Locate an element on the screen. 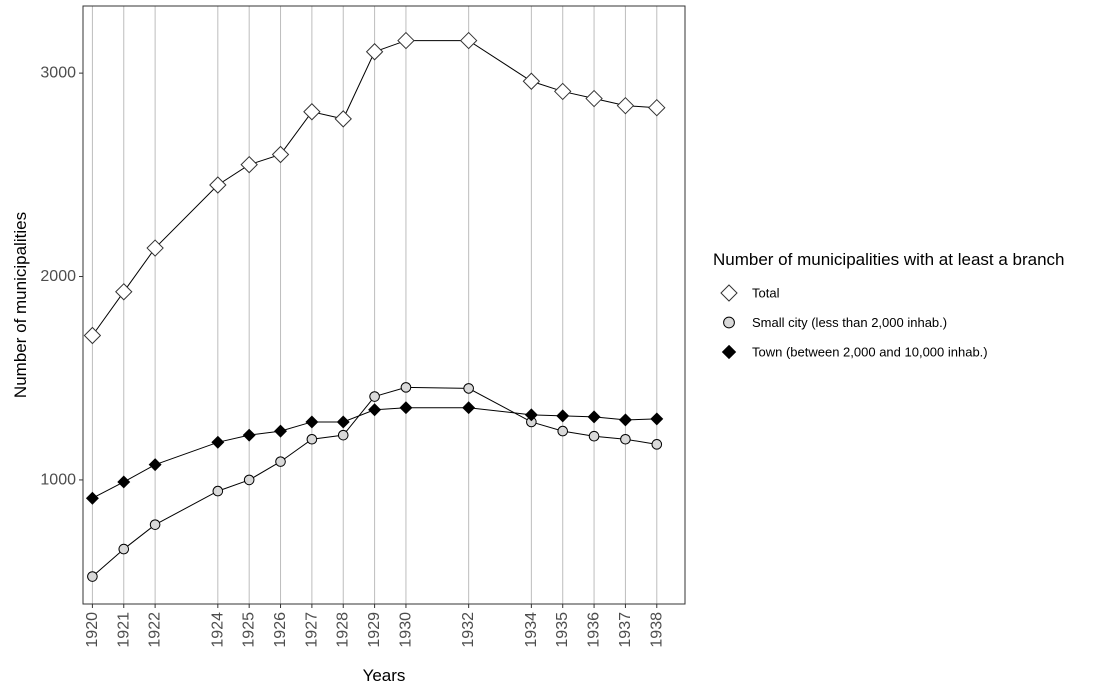 This screenshot has height=686, width=1114. legend-item: Town (between 2,000 and 10,000 inhab.) is located at coordinates (854, 352).